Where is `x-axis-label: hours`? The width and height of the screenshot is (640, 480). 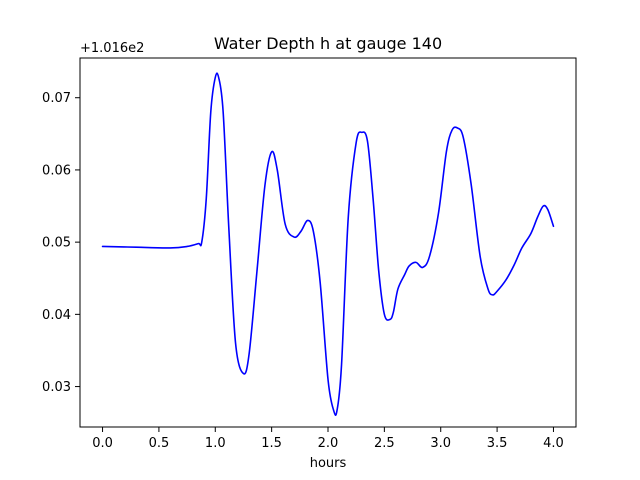
x-axis-label: hours is located at coordinates (328, 463).